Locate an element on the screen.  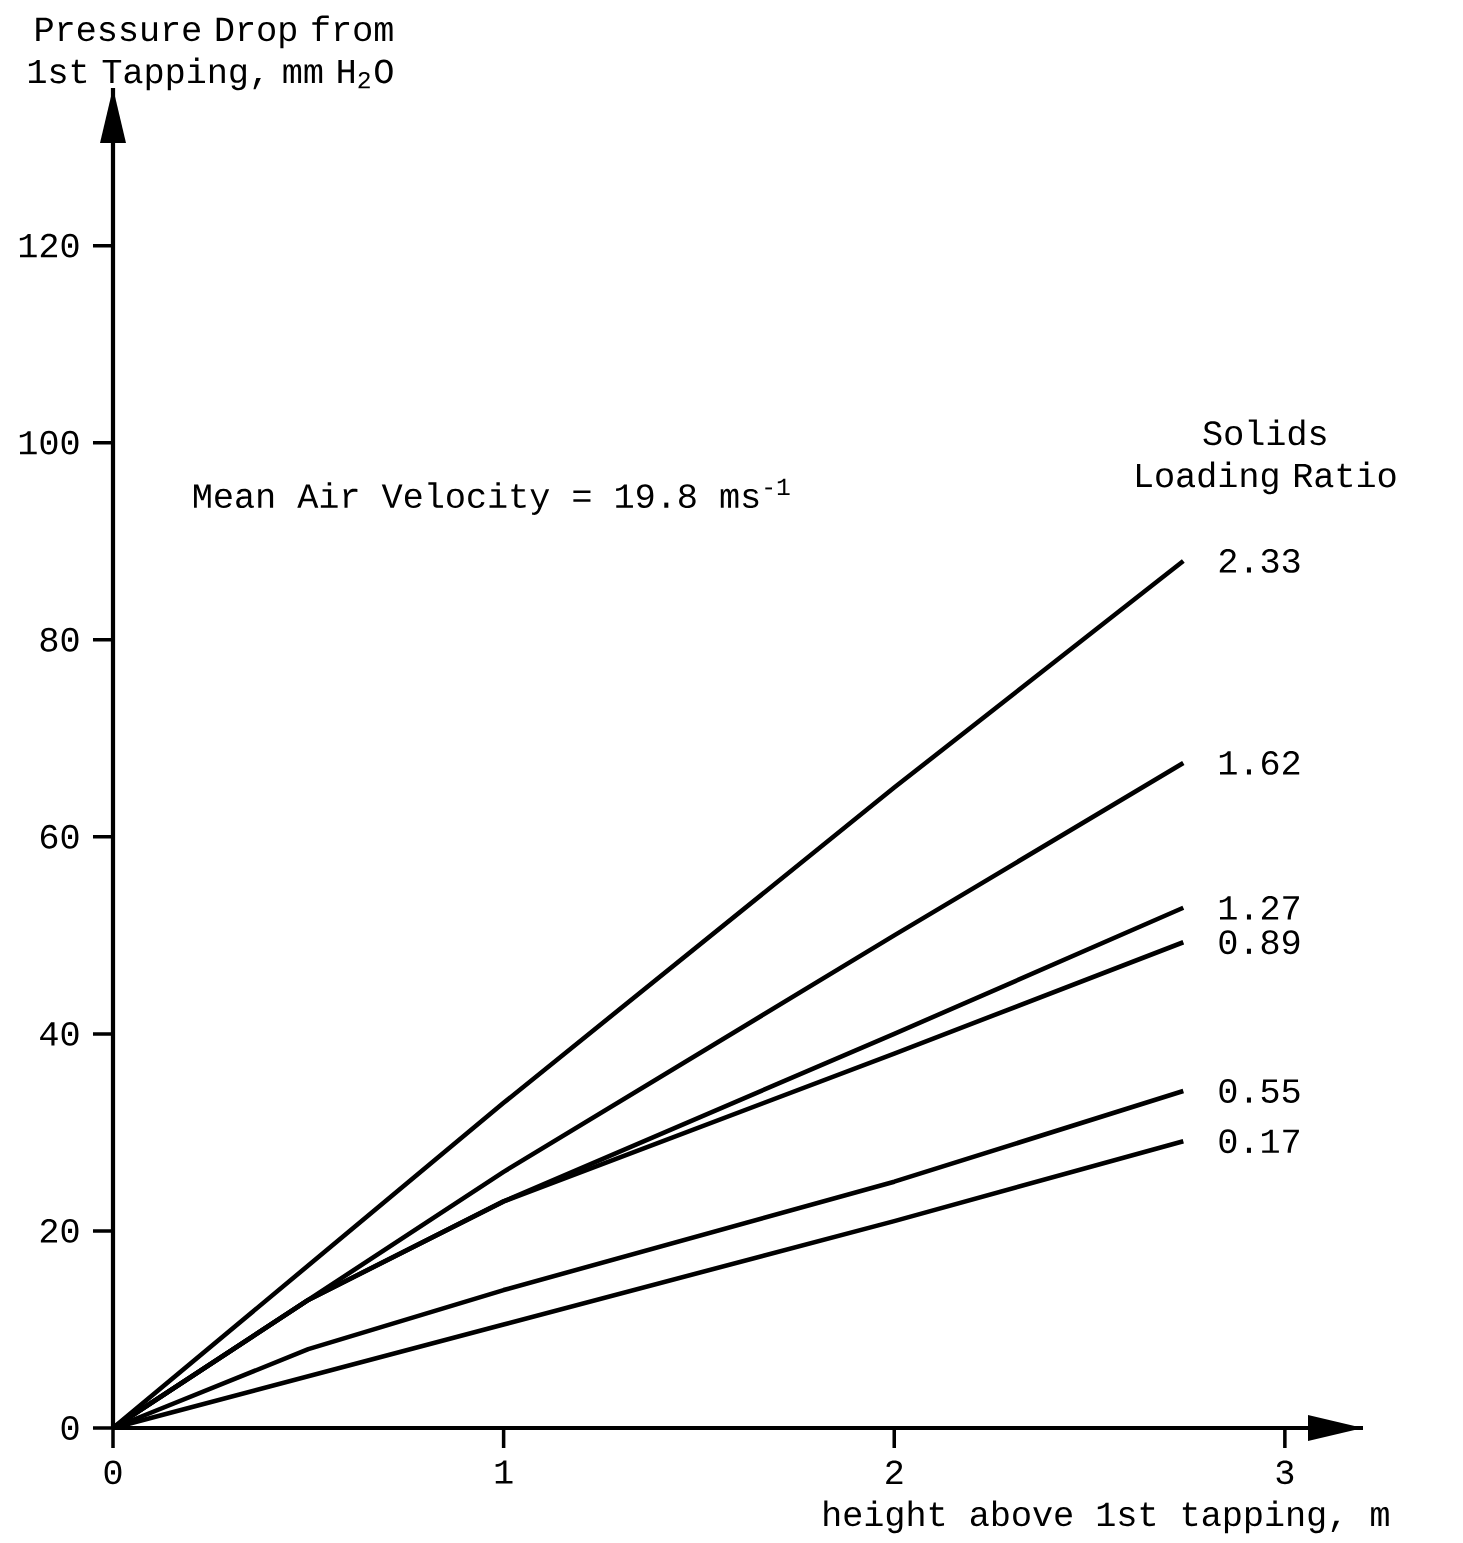
x-tick-label: 0 is located at coordinates (113, 1472).